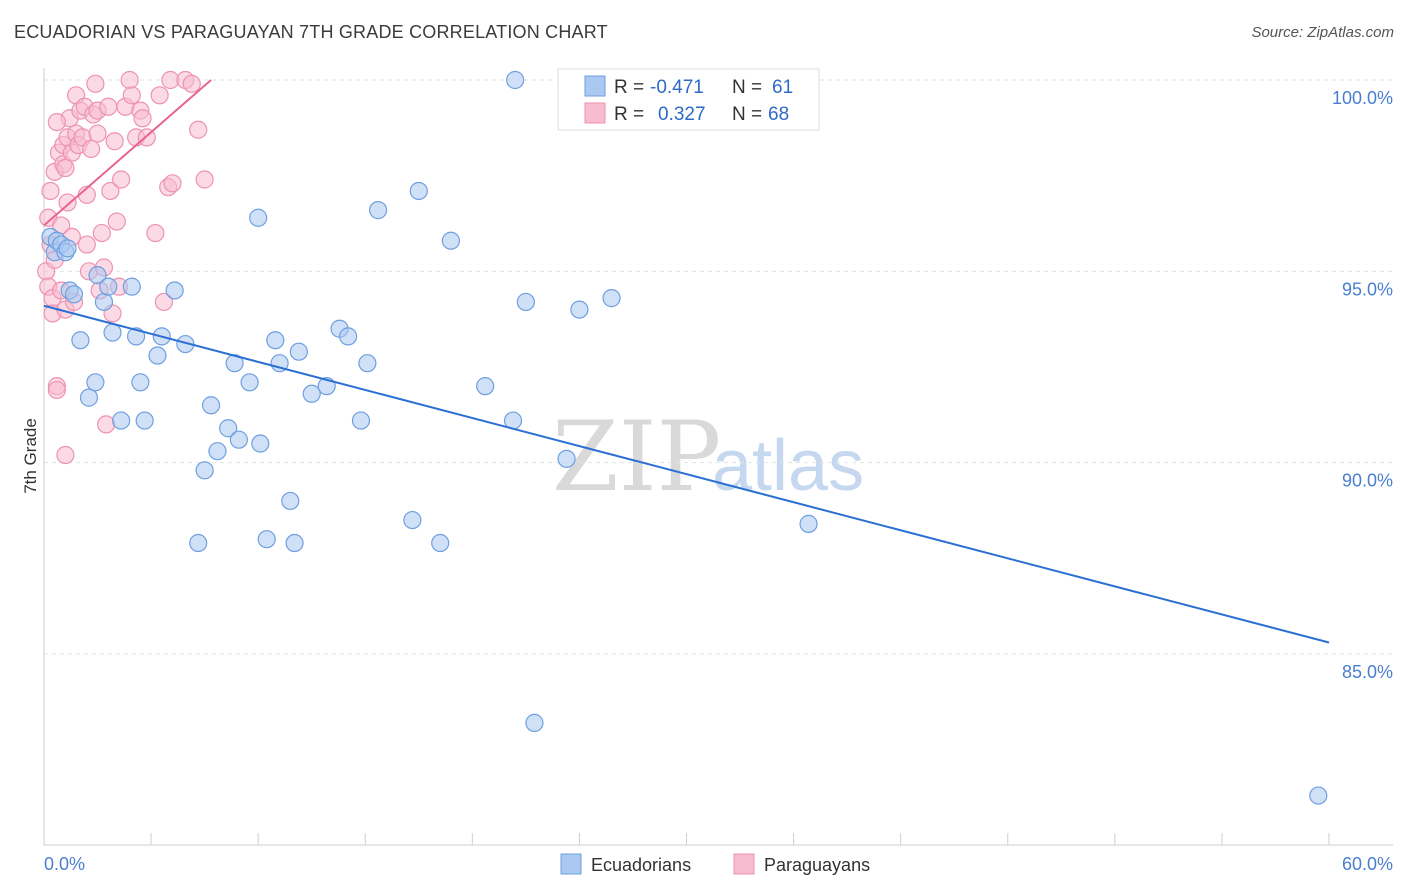 The width and height of the screenshot is (1406, 892). What do you see at coordinates (1362, 98) in the screenshot?
I see `y-tick-label: 100.0%` at bounding box center [1362, 98].